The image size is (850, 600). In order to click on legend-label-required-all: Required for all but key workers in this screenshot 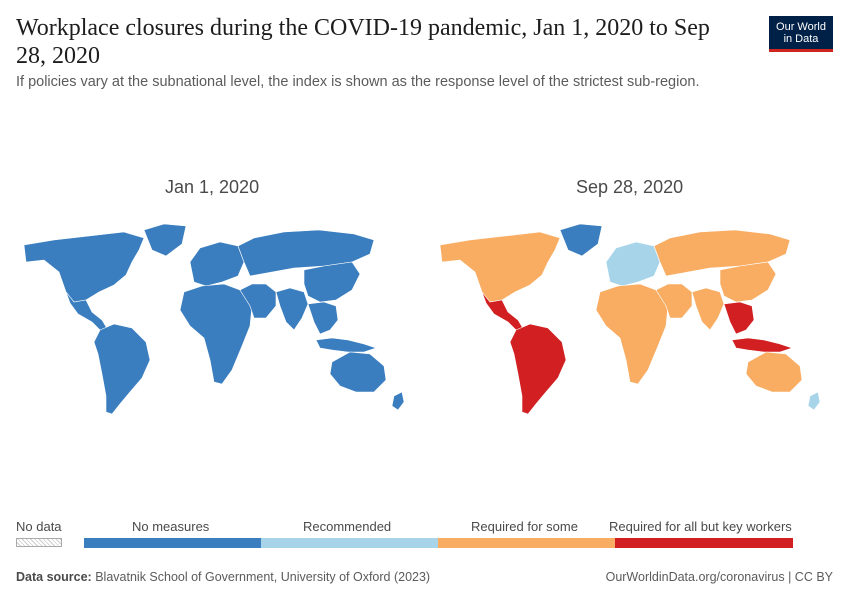, I will do `click(700, 526)`.